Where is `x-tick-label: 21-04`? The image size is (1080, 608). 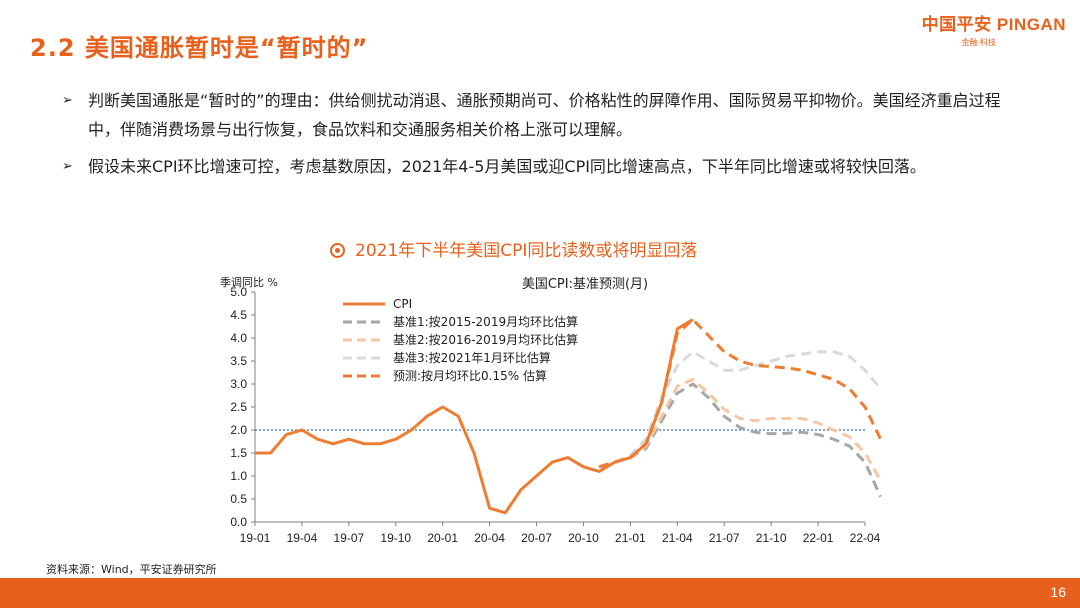 x-tick-label: 21-04 is located at coordinates (677, 538).